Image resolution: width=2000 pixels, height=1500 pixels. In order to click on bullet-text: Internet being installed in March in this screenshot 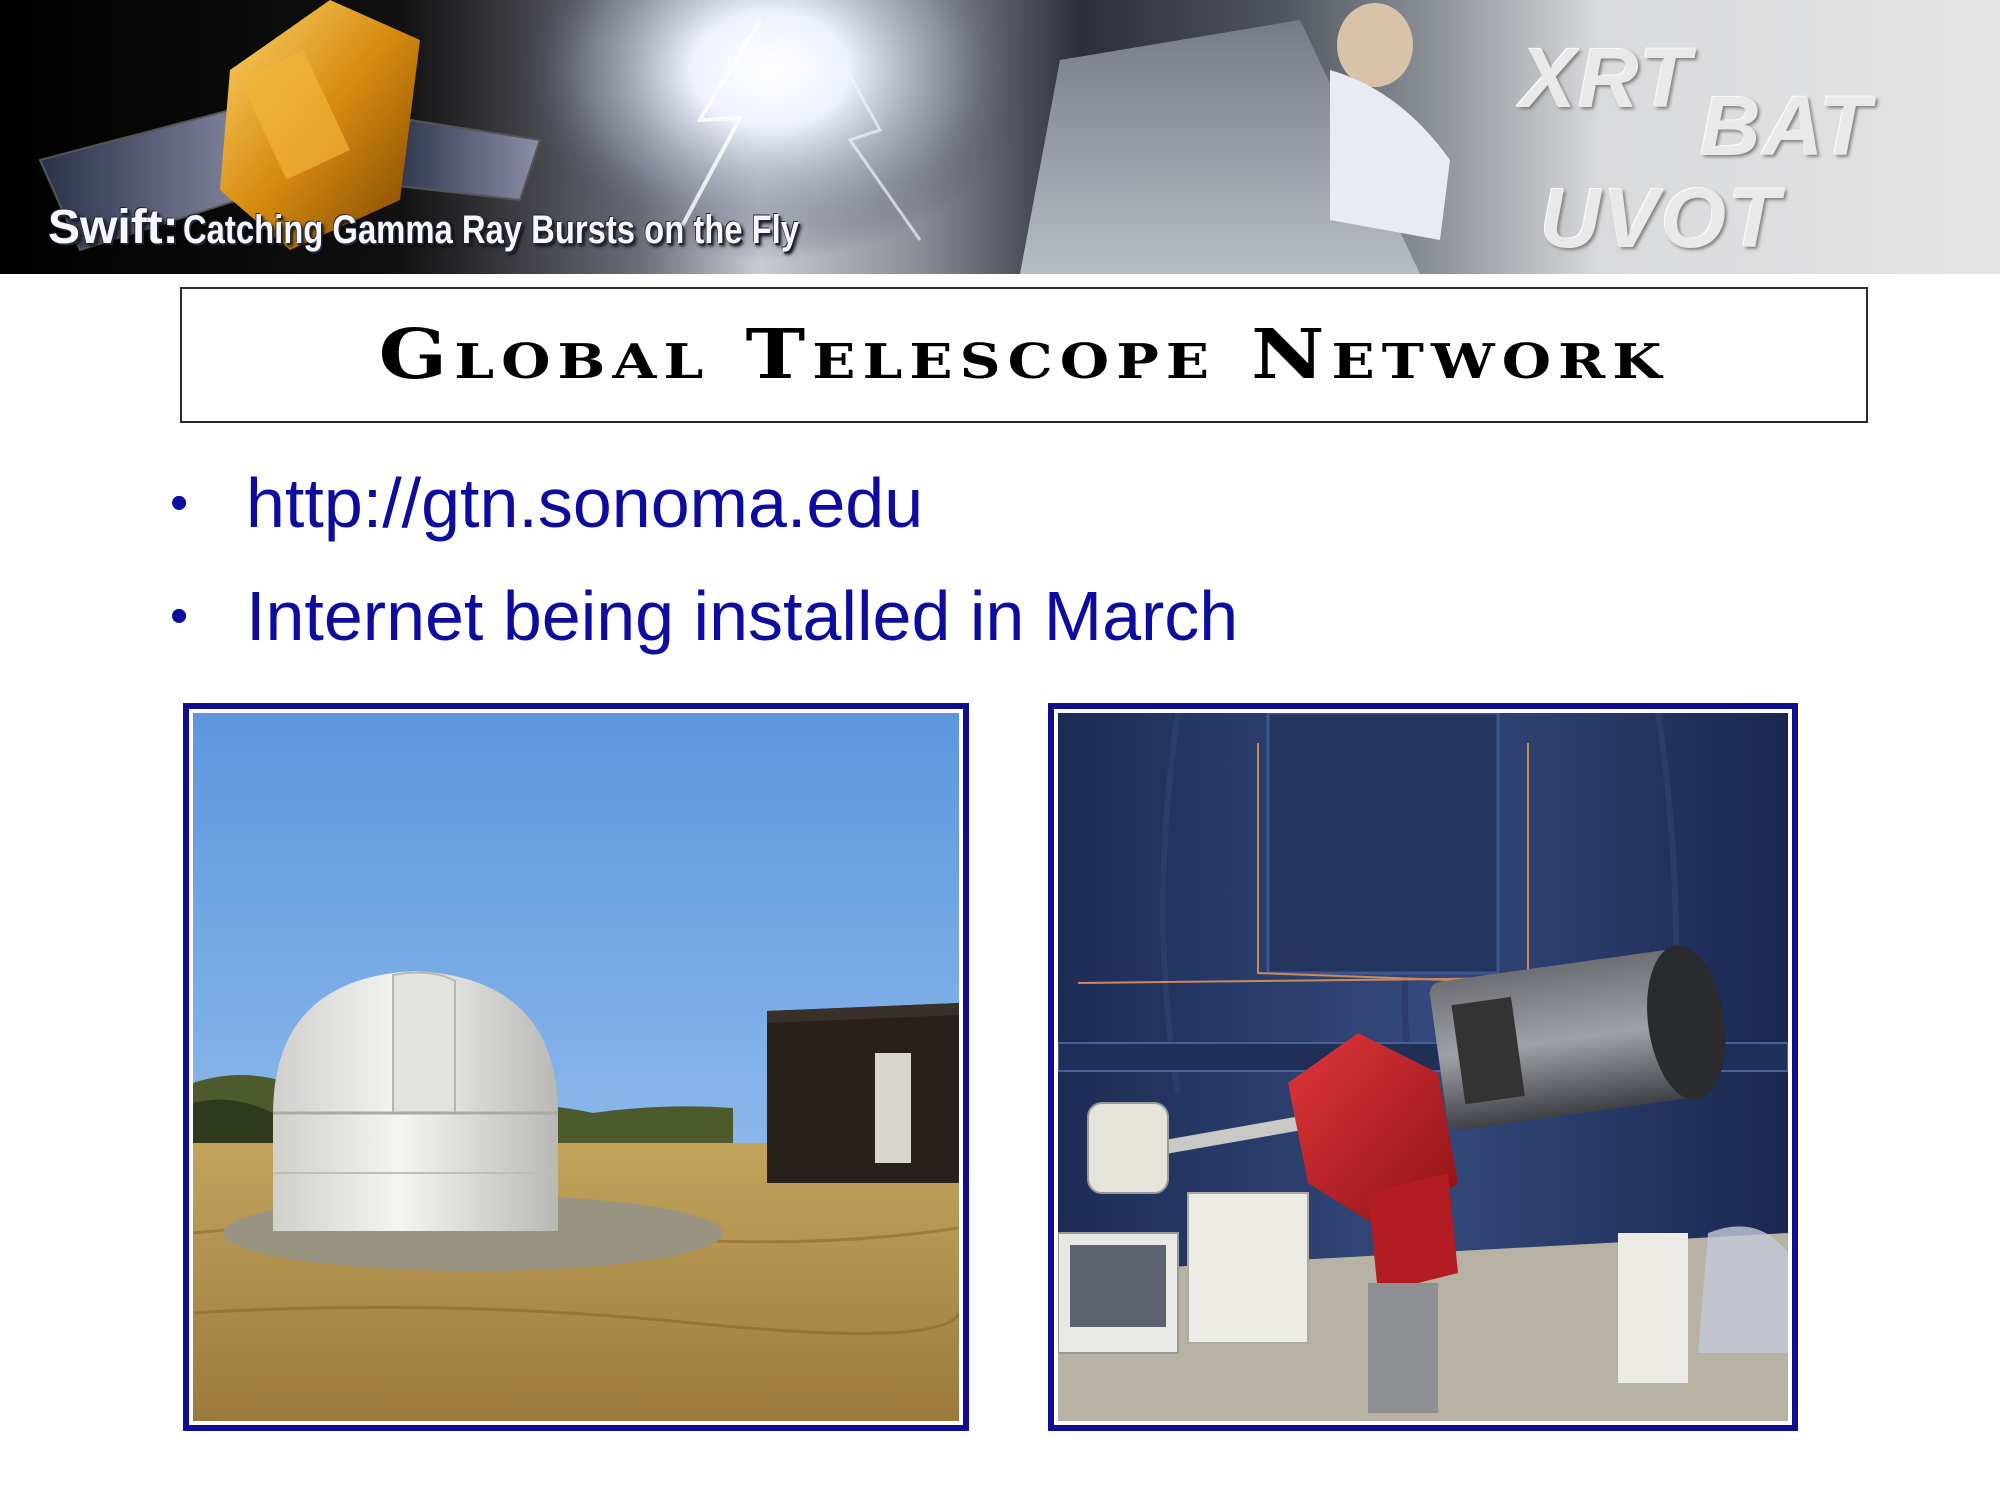, I will do `click(742, 616)`.